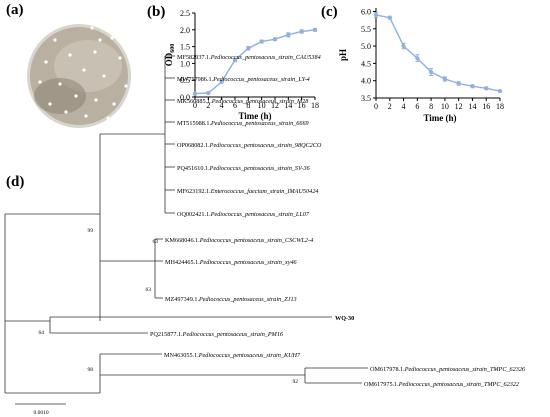 The height and width of the screenshot is (417, 550). Describe the element at coordinates (439, 118) in the screenshot. I see `ph-x-axis-label: Time (h)` at that location.